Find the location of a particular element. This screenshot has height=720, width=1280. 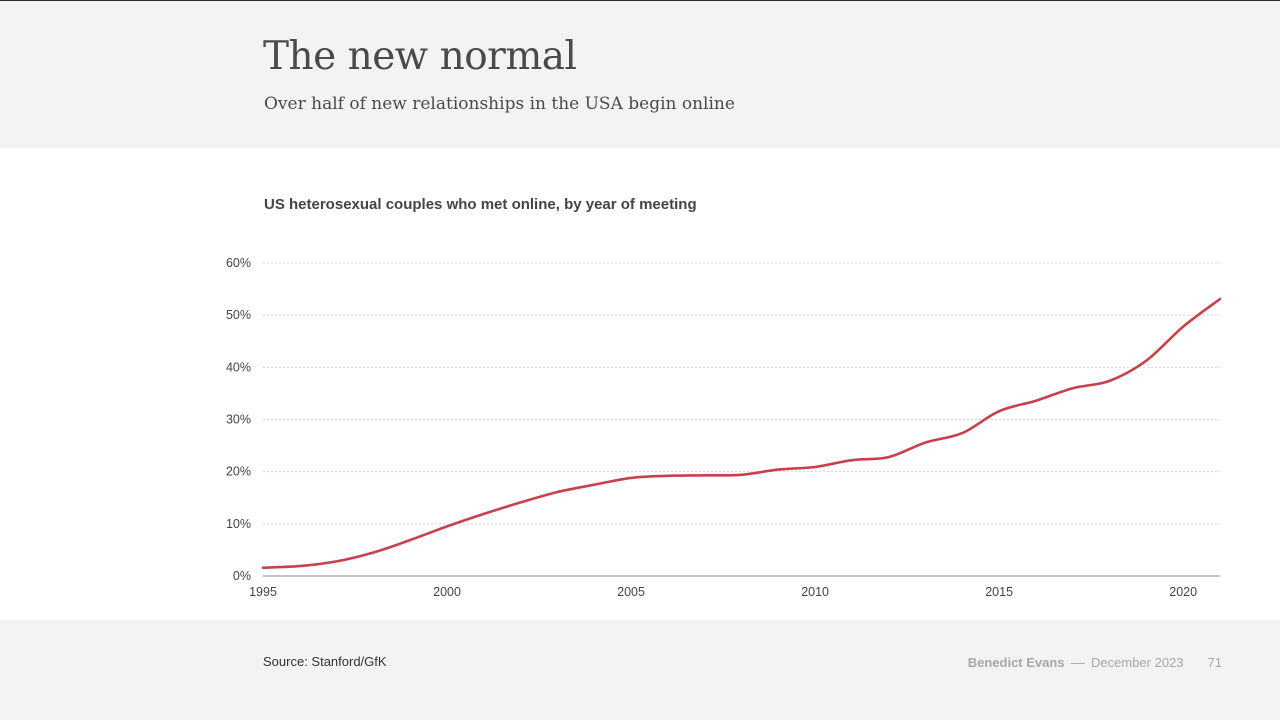

source-note: Source: Stanford/GfK is located at coordinates (325, 661).